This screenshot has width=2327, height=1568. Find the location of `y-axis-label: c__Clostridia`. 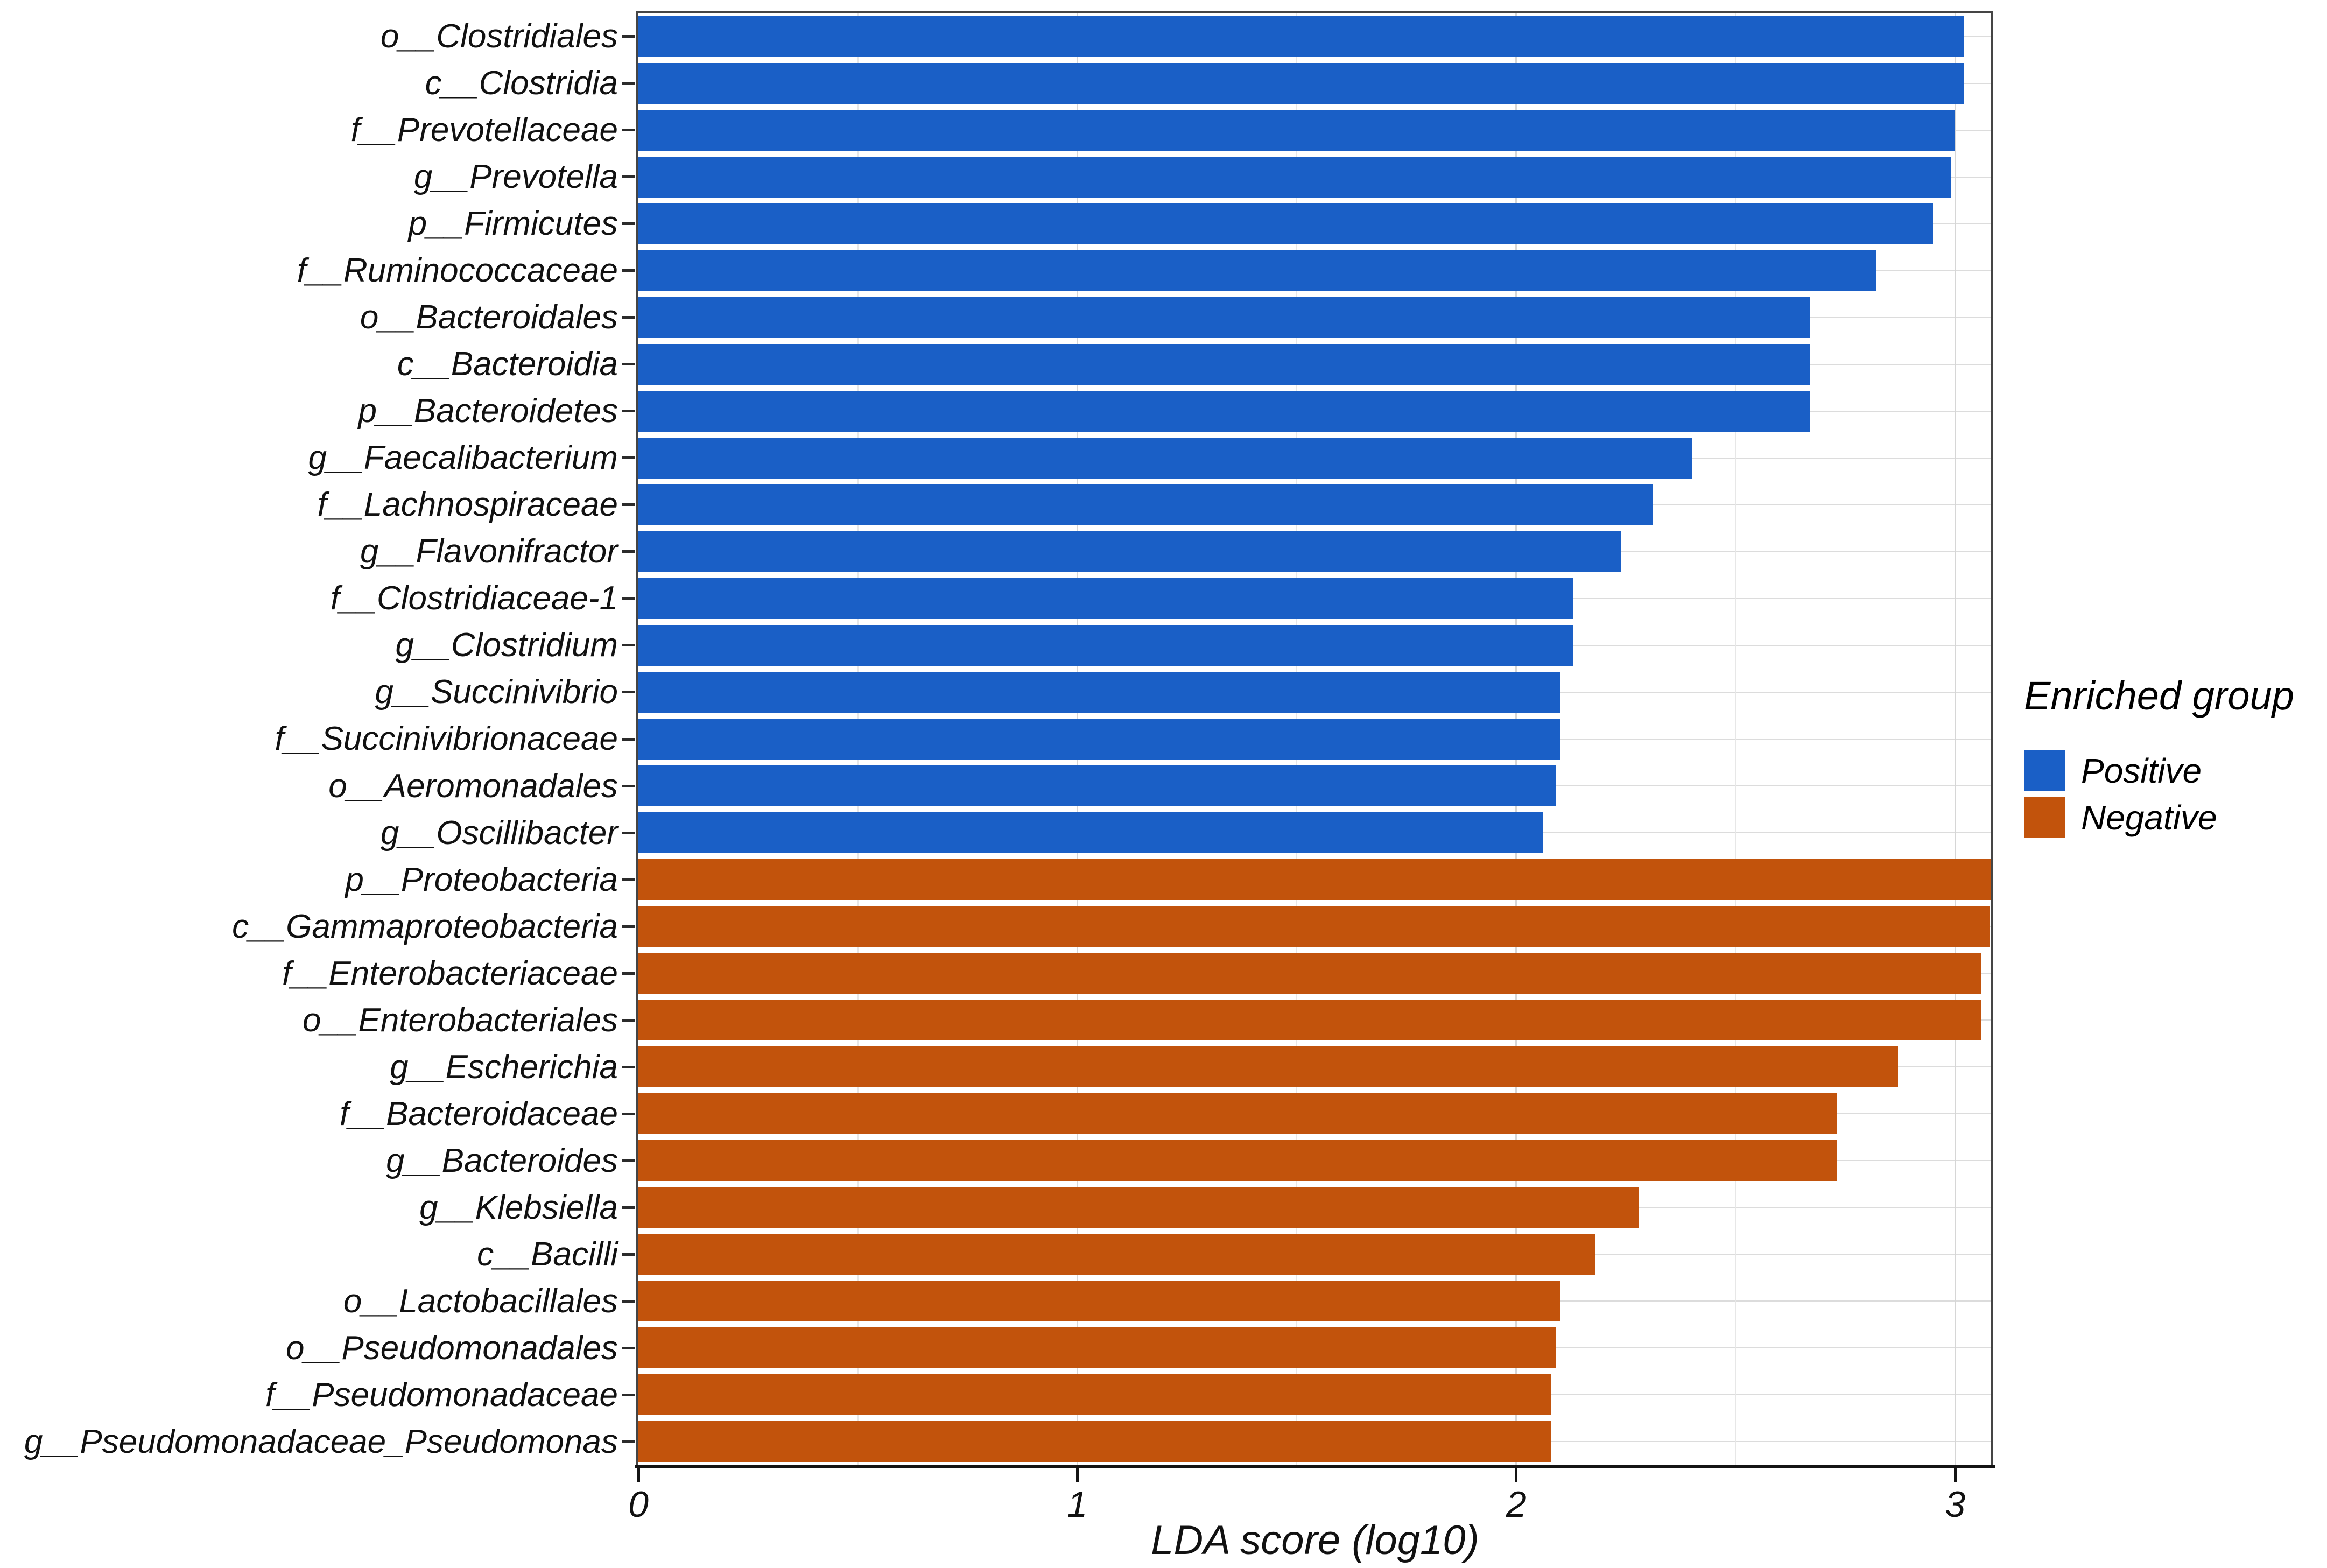

y-axis-label: c__Clostridia is located at coordinates (521, 83).